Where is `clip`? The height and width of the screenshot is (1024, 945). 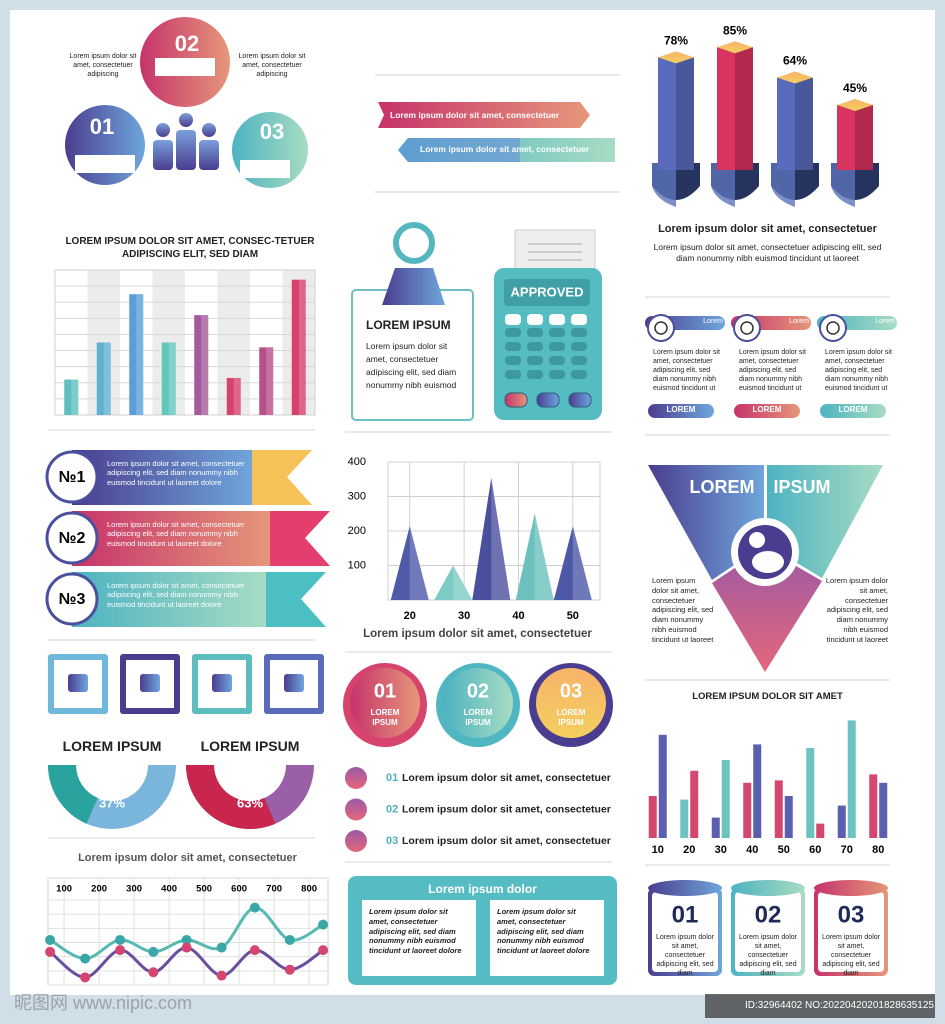 clip is located at coordinates (413, 286).